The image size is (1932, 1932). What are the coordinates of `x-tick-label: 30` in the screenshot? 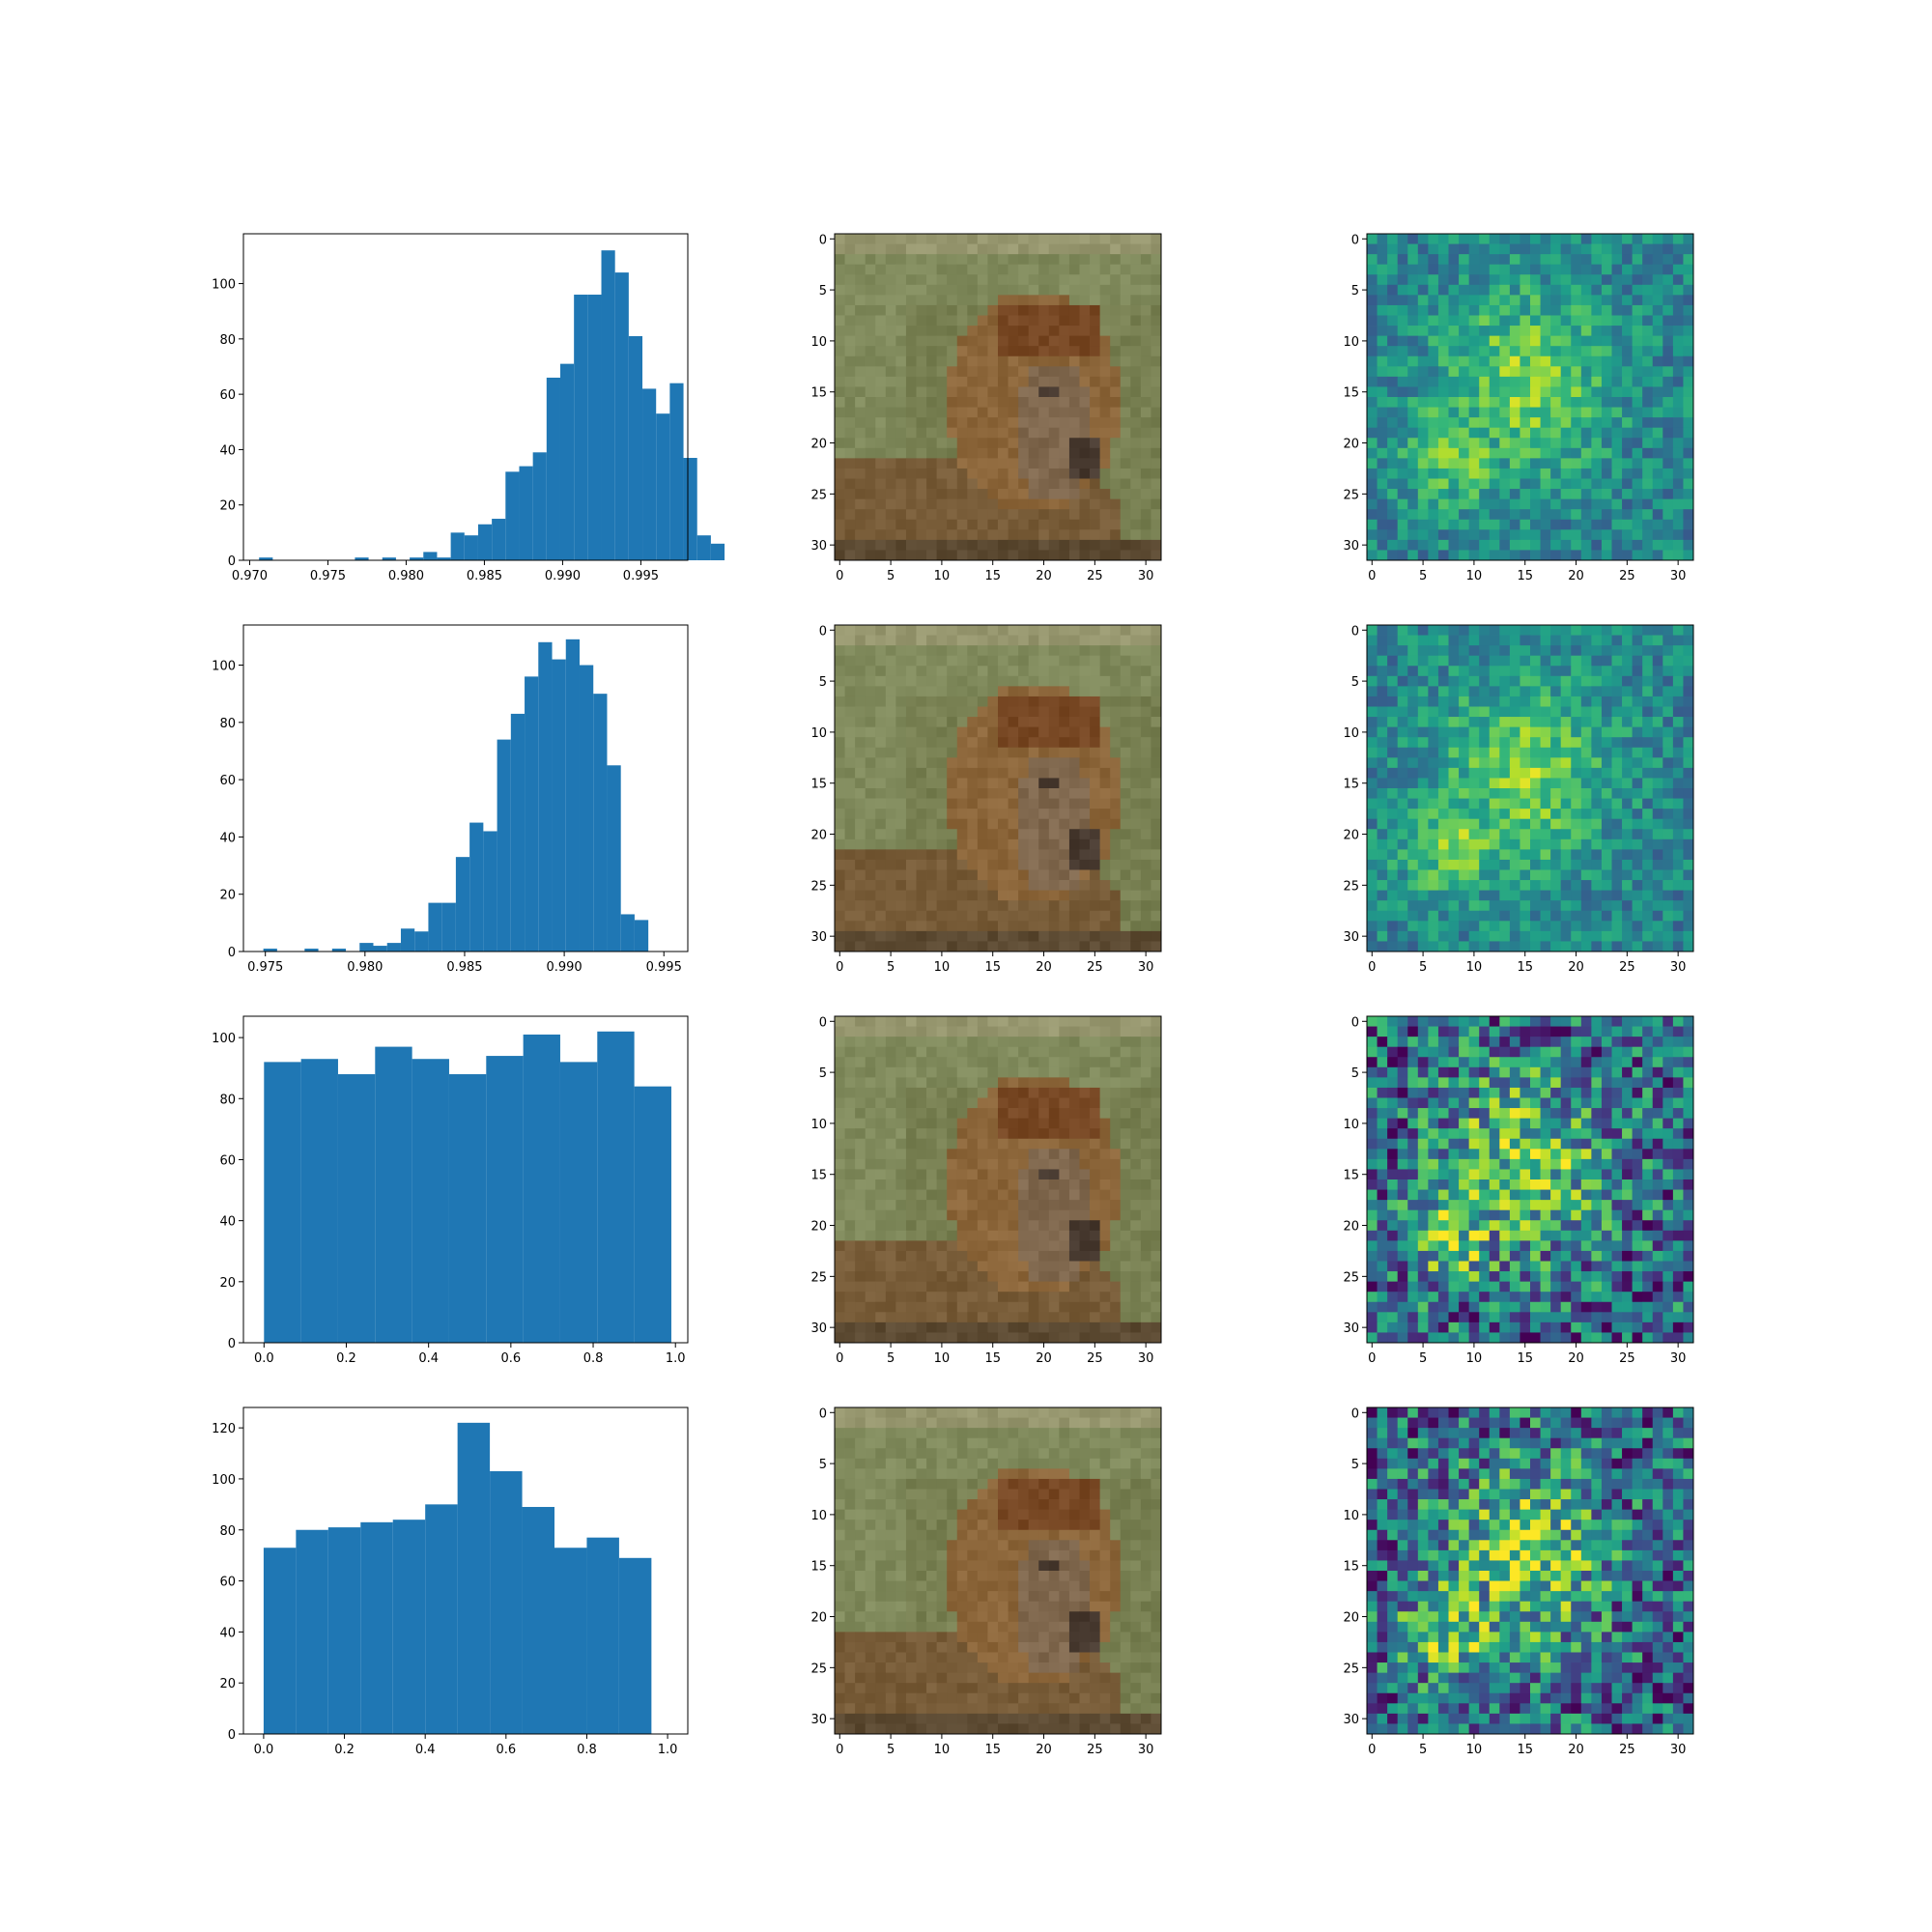 It's located at (1678, 576).